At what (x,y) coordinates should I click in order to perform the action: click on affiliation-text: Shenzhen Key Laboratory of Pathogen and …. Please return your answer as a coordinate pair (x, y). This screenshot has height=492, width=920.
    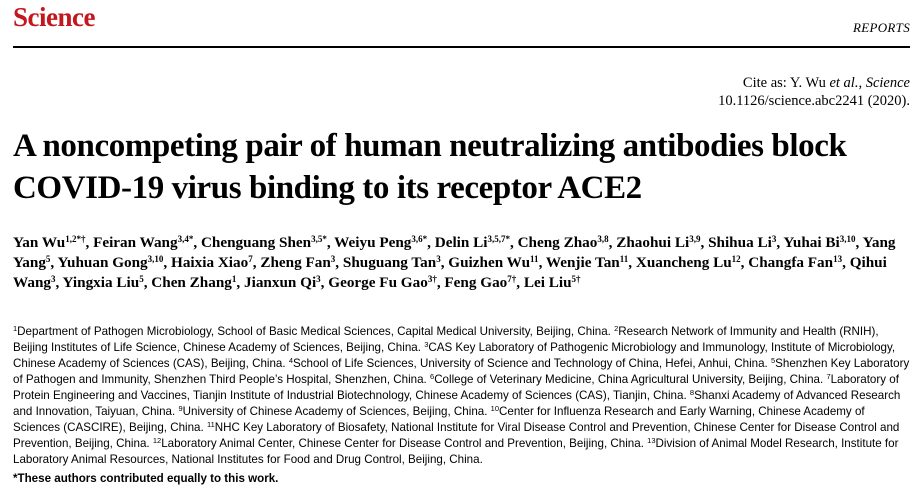
    Looking at the image, I should click on (461, 371).